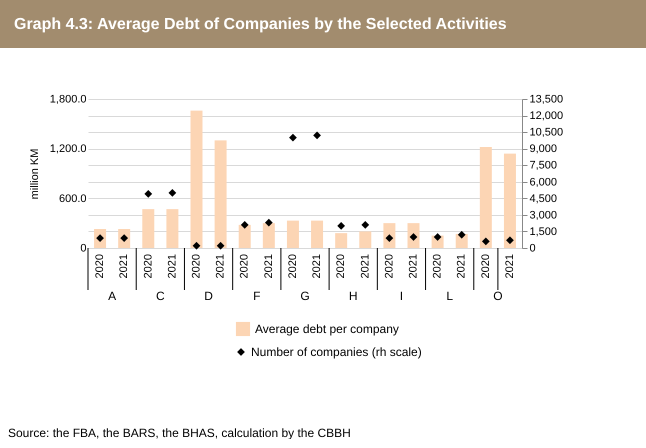 Image resolution: width=646 pixels, height=448 pixels. What do you see at coordinates (498, 296) in the screenshot?
I see `text: O` at bounding box center [498, 296].